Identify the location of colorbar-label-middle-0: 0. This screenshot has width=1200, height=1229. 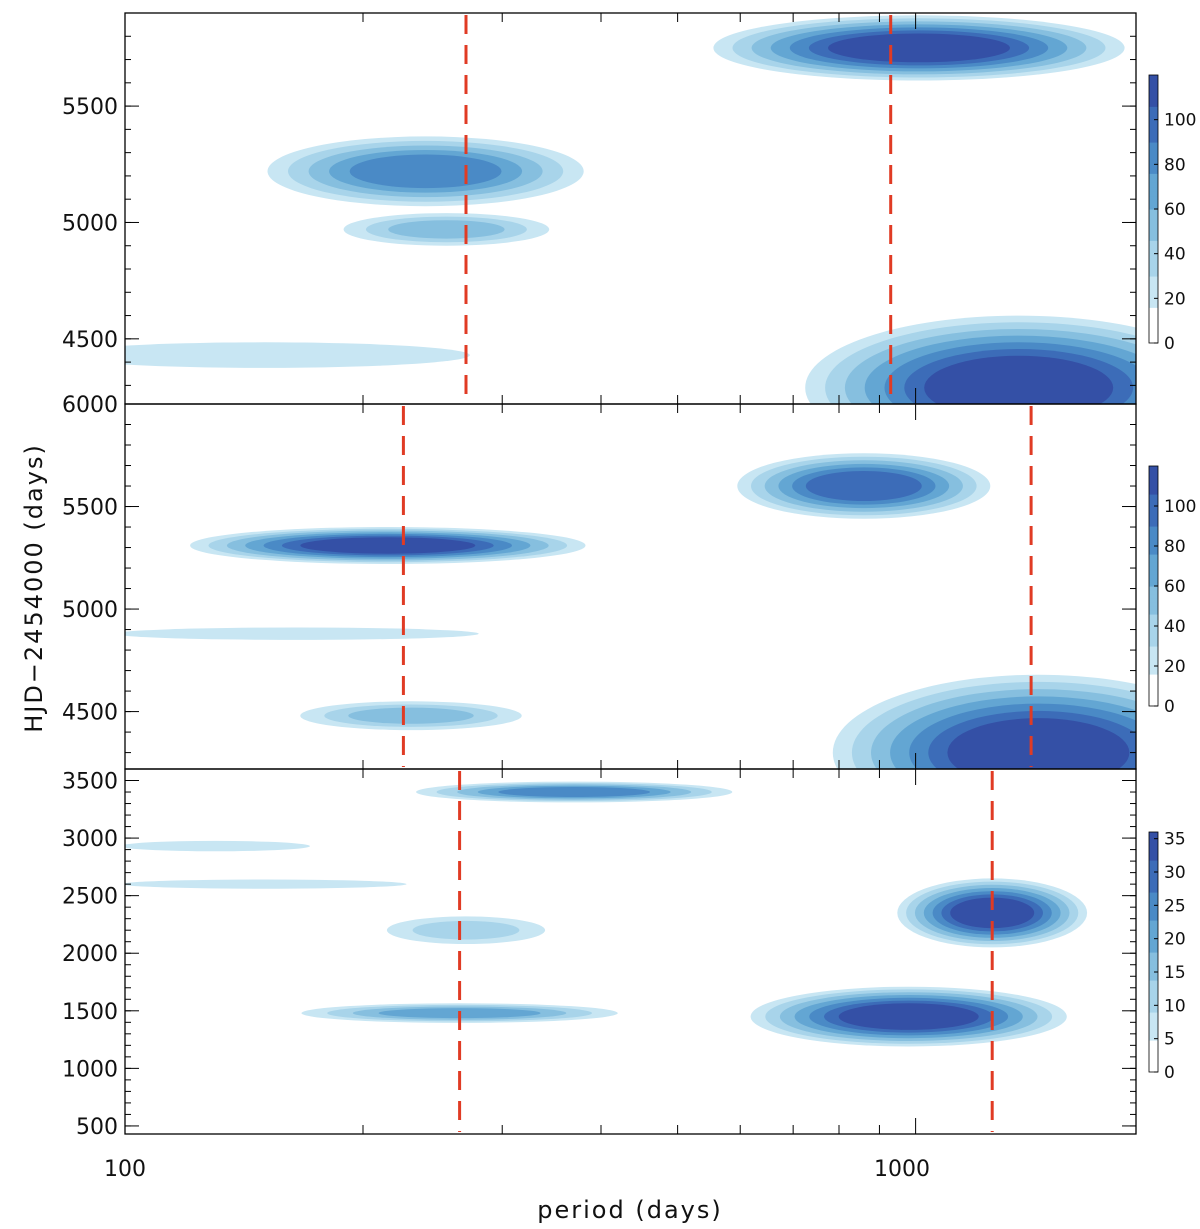
(1169, 707).